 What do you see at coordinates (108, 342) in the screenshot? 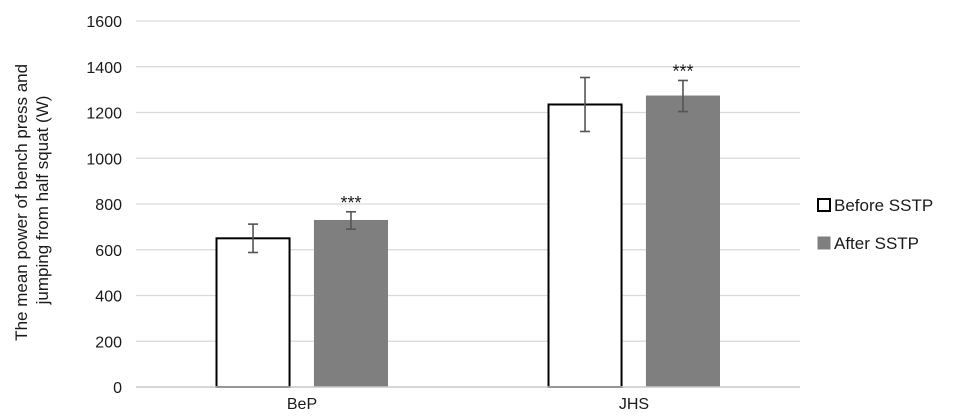
I see `y-tick-label: 200` at bounding box center [108, 342].